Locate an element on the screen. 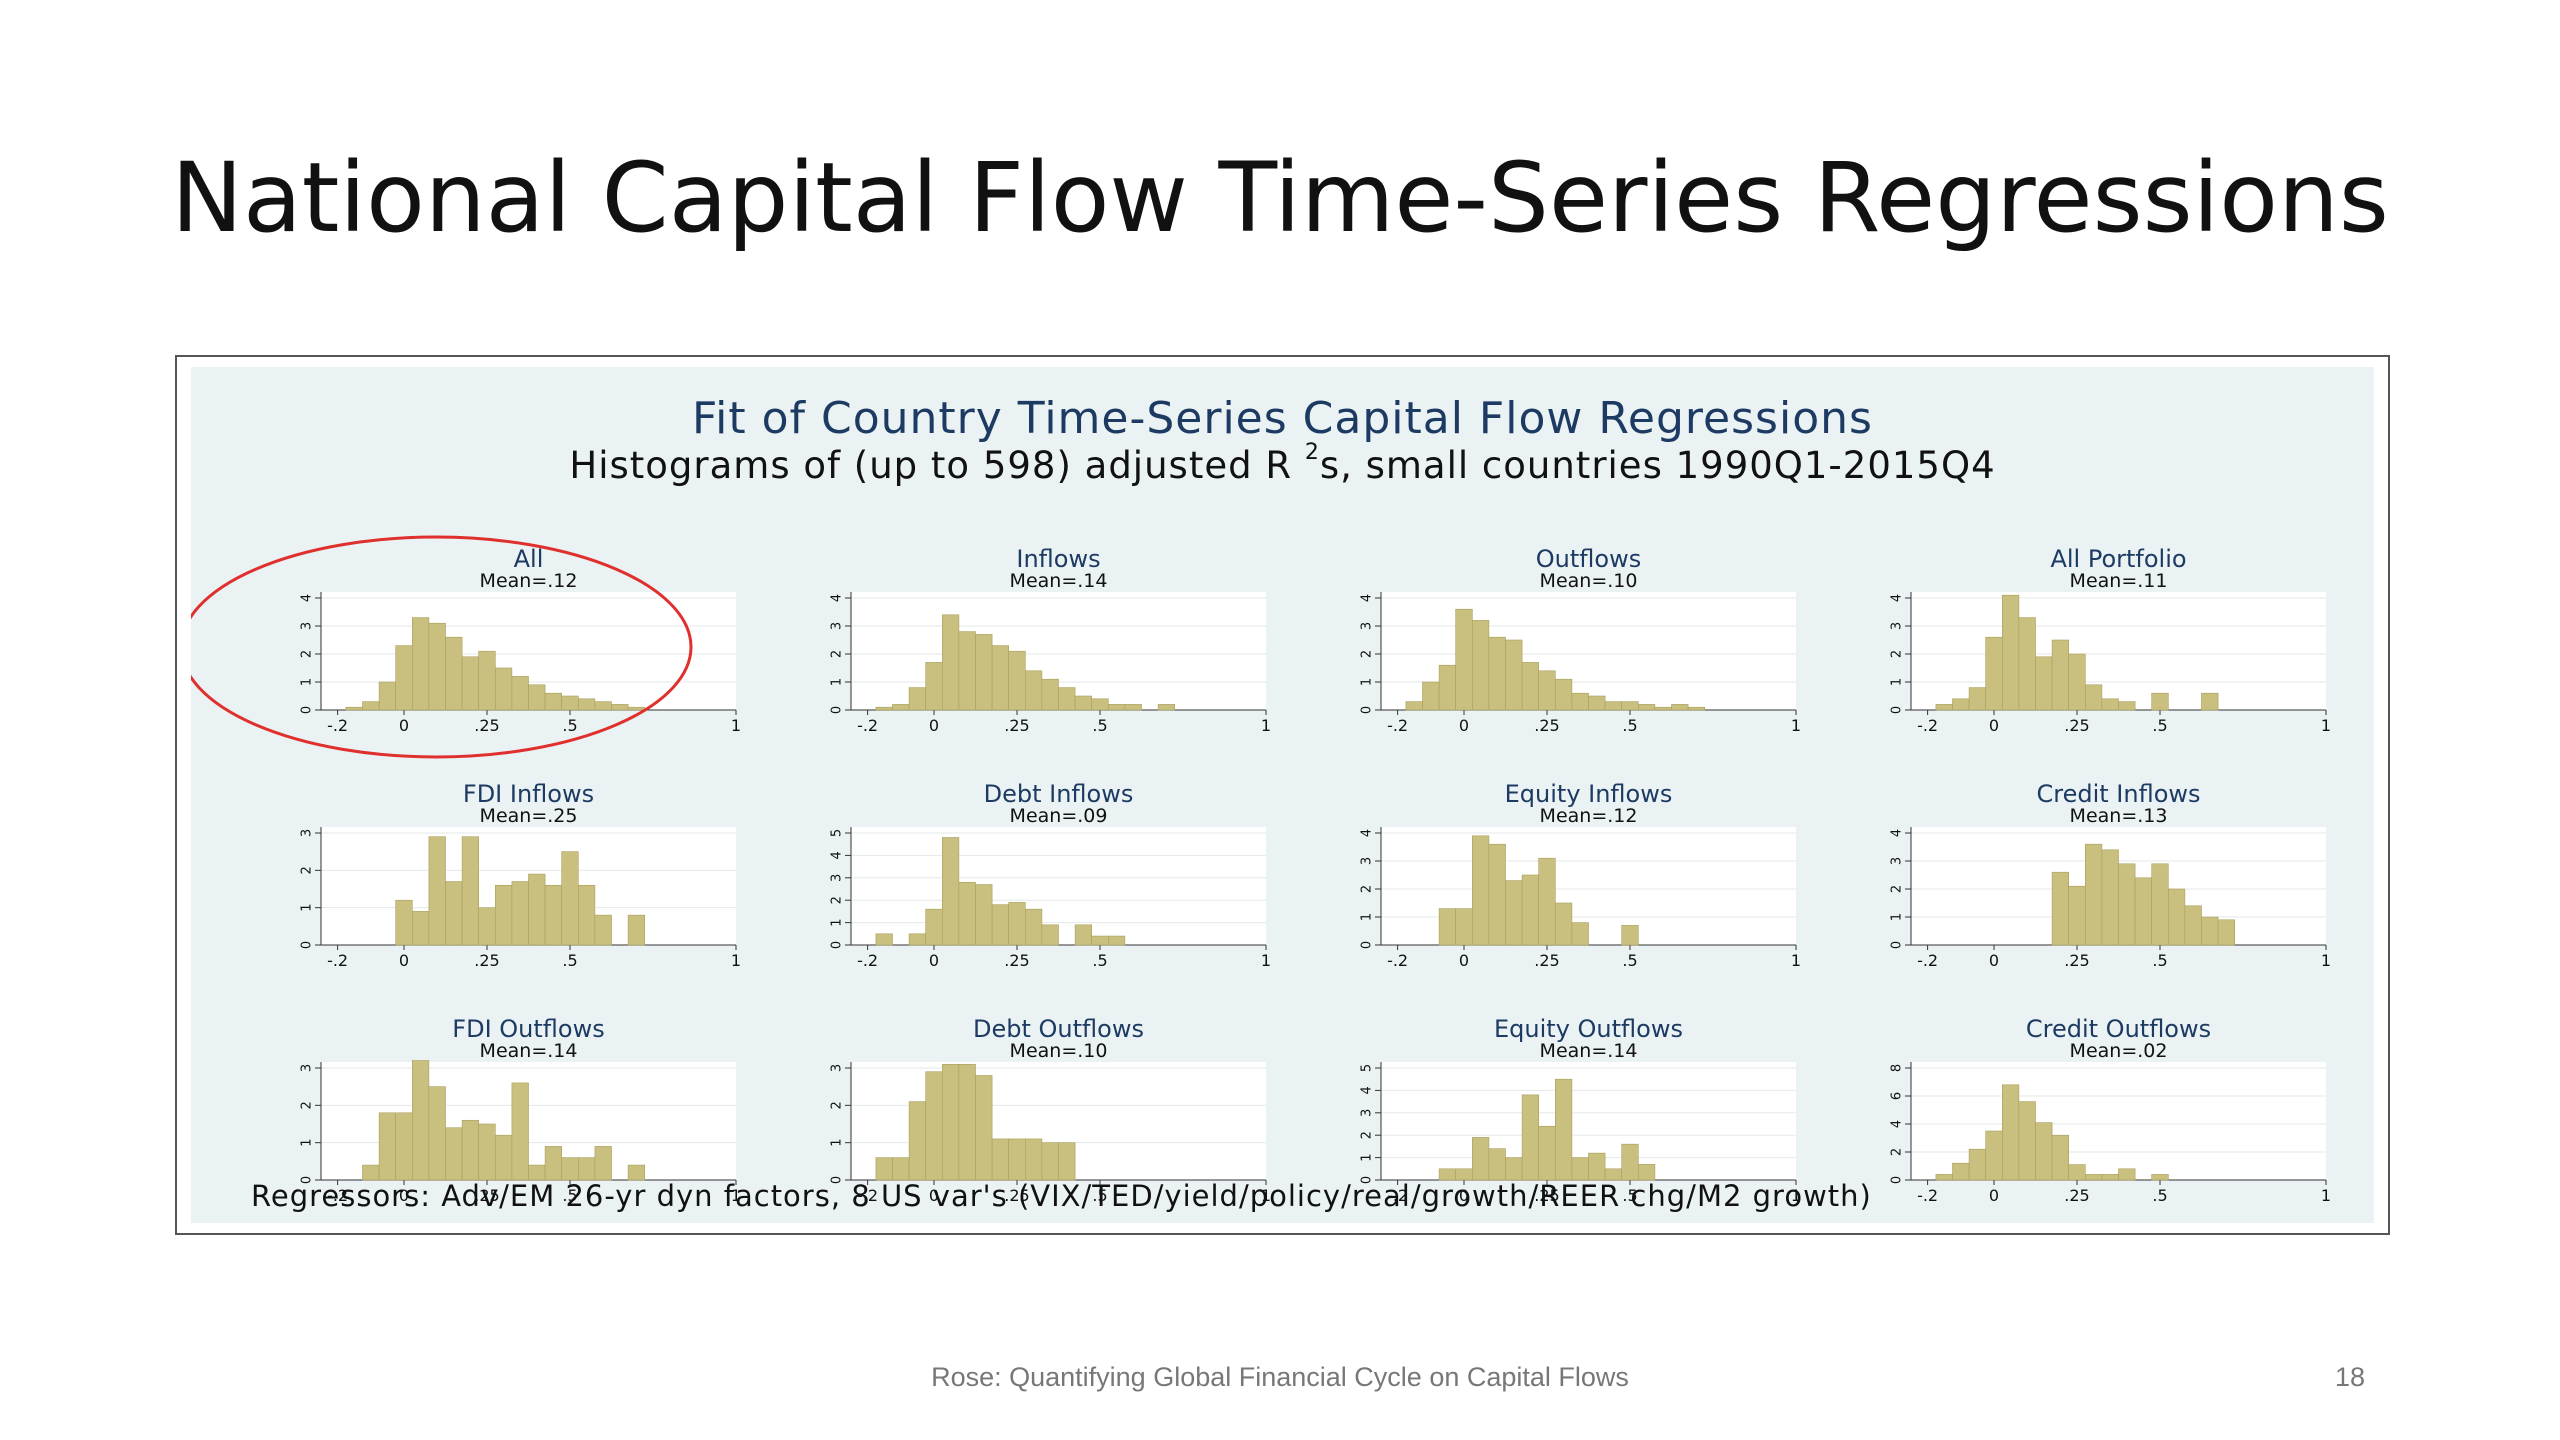  y-tick-label: 5 is located at coordinates (1367, 1068).